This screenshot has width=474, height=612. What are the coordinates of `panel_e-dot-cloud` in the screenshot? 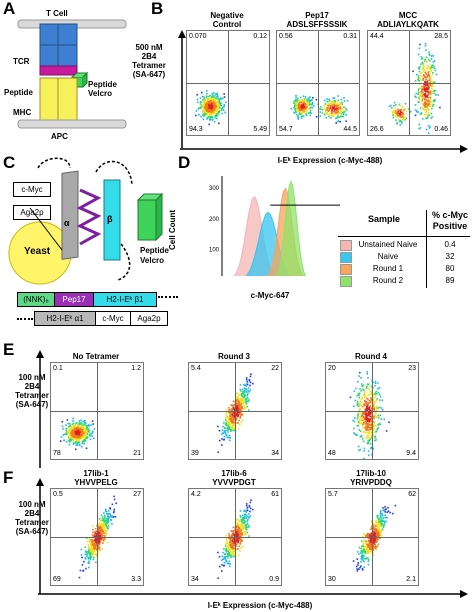 It's located at (77, 434).